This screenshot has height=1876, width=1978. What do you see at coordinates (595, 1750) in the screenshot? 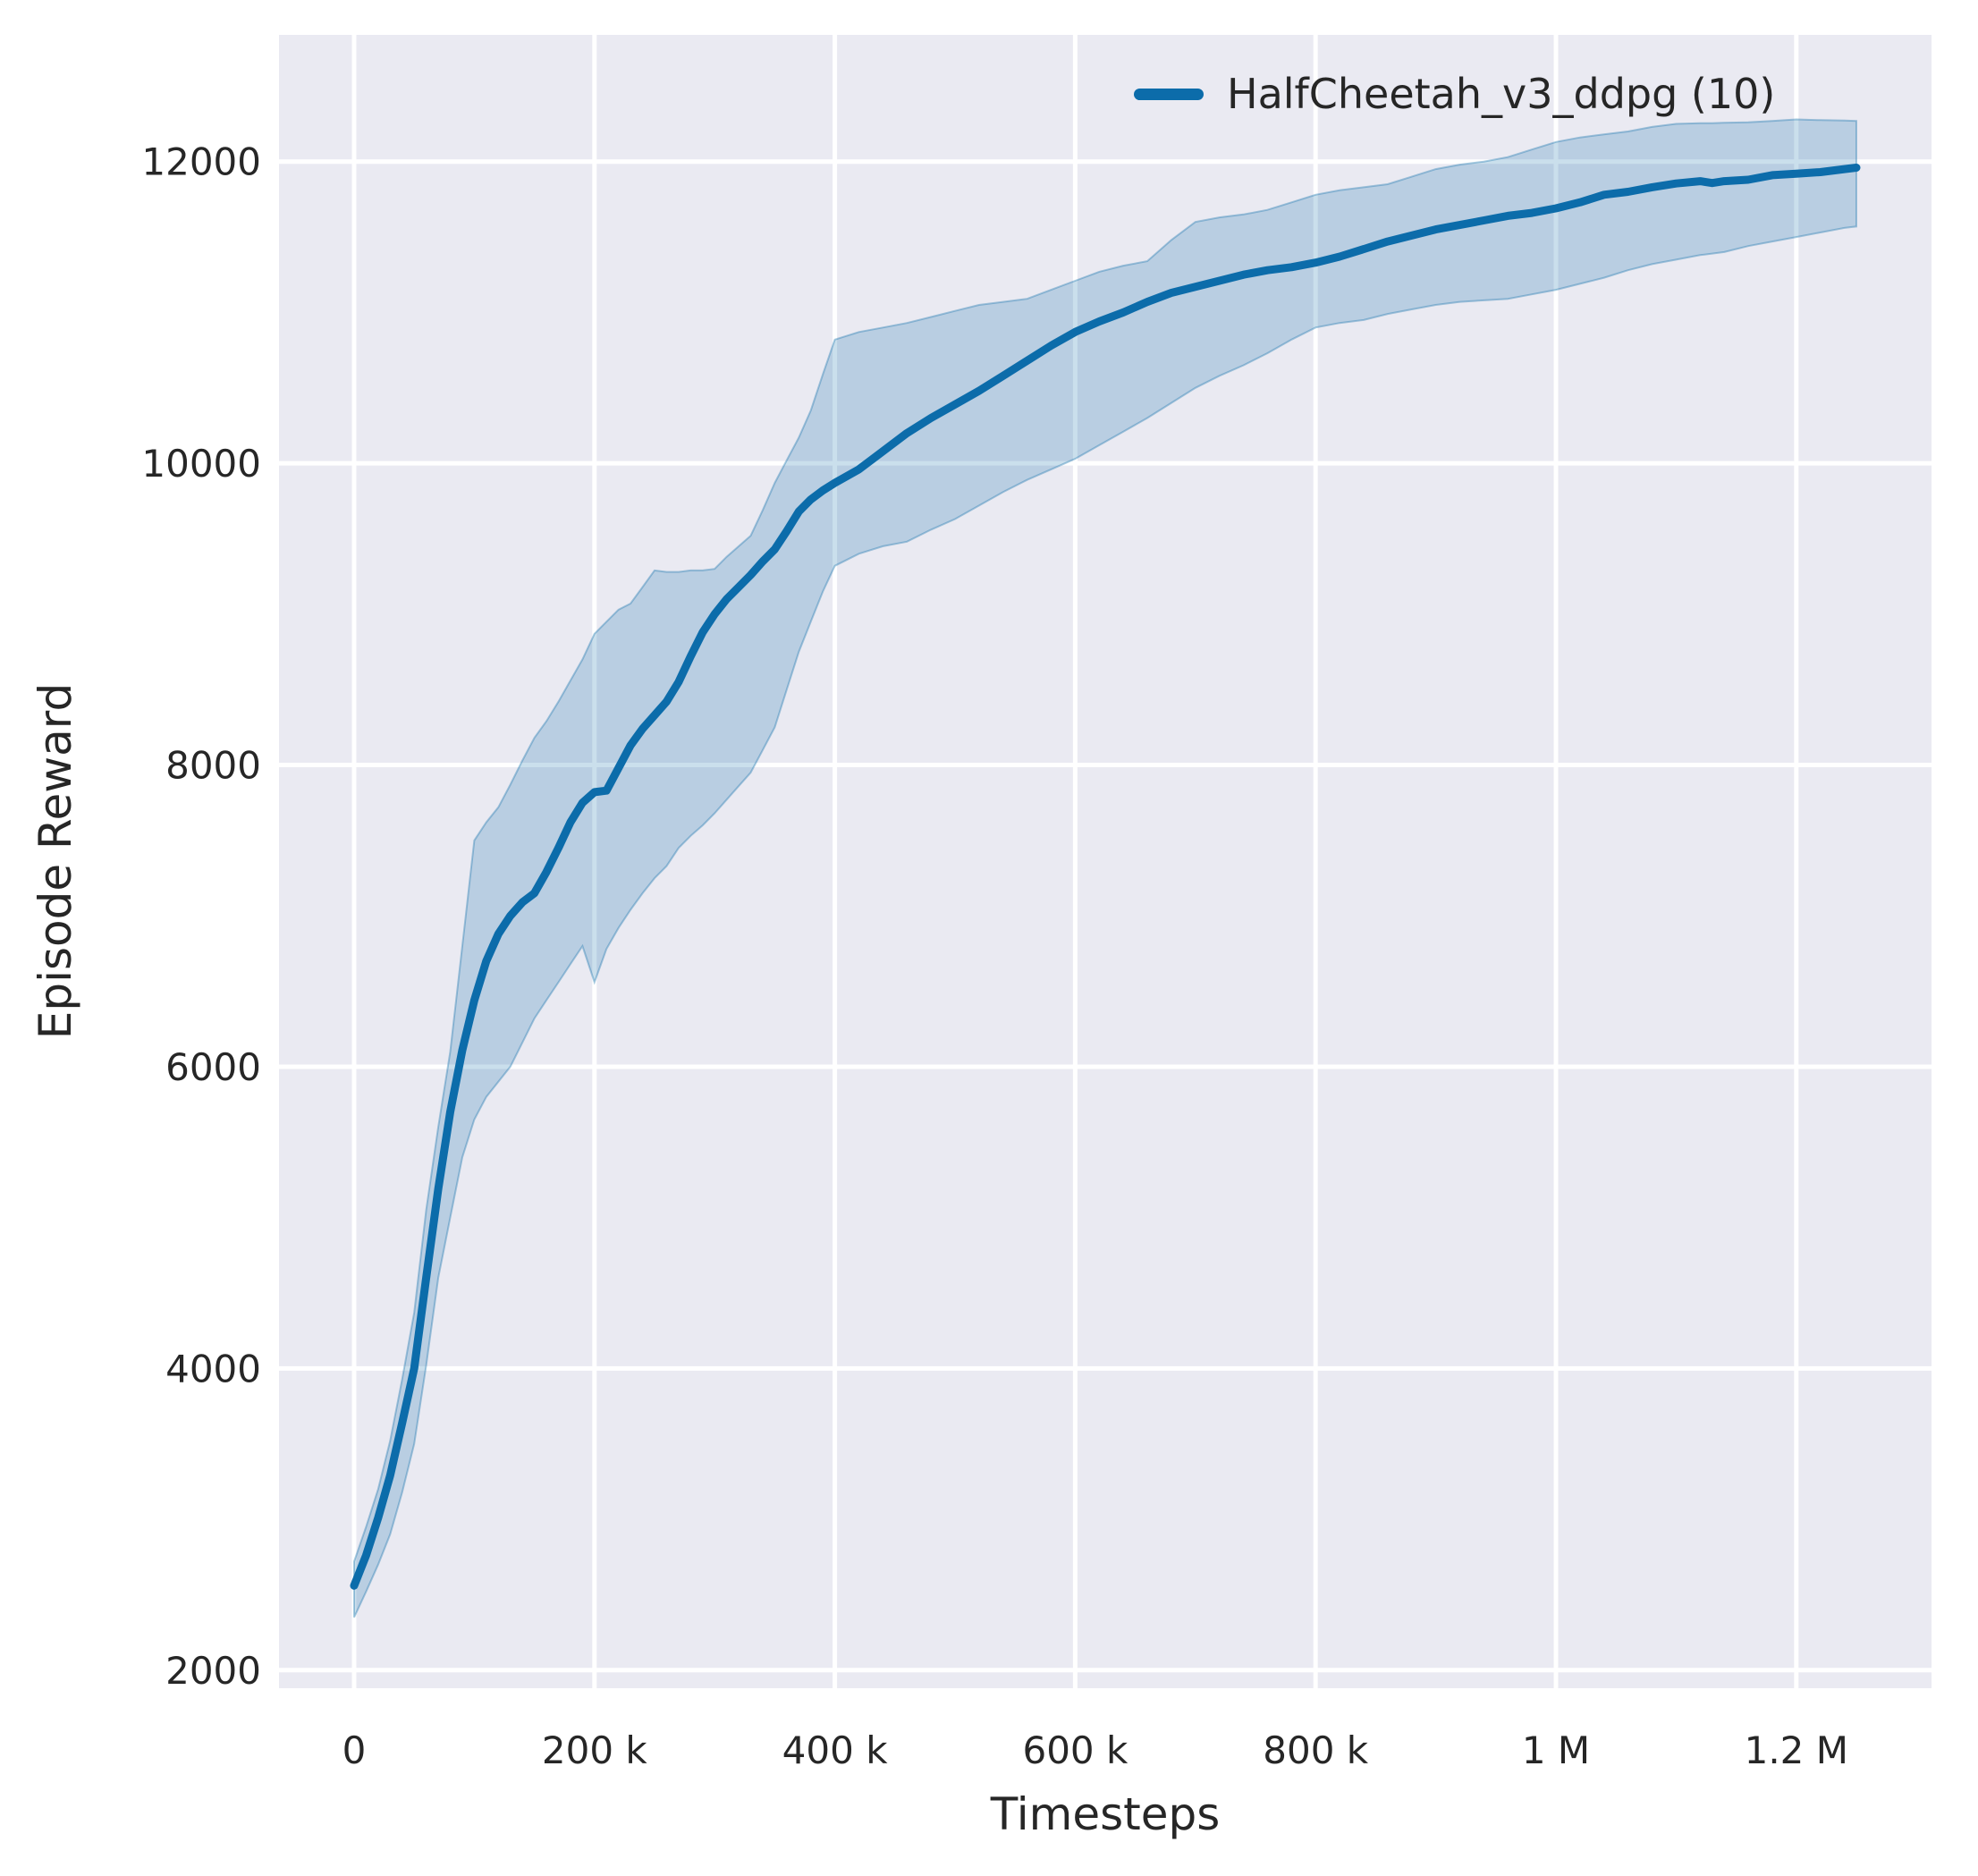
I see `x-tick-label: 200 k` at bounding box center [595, 1750].